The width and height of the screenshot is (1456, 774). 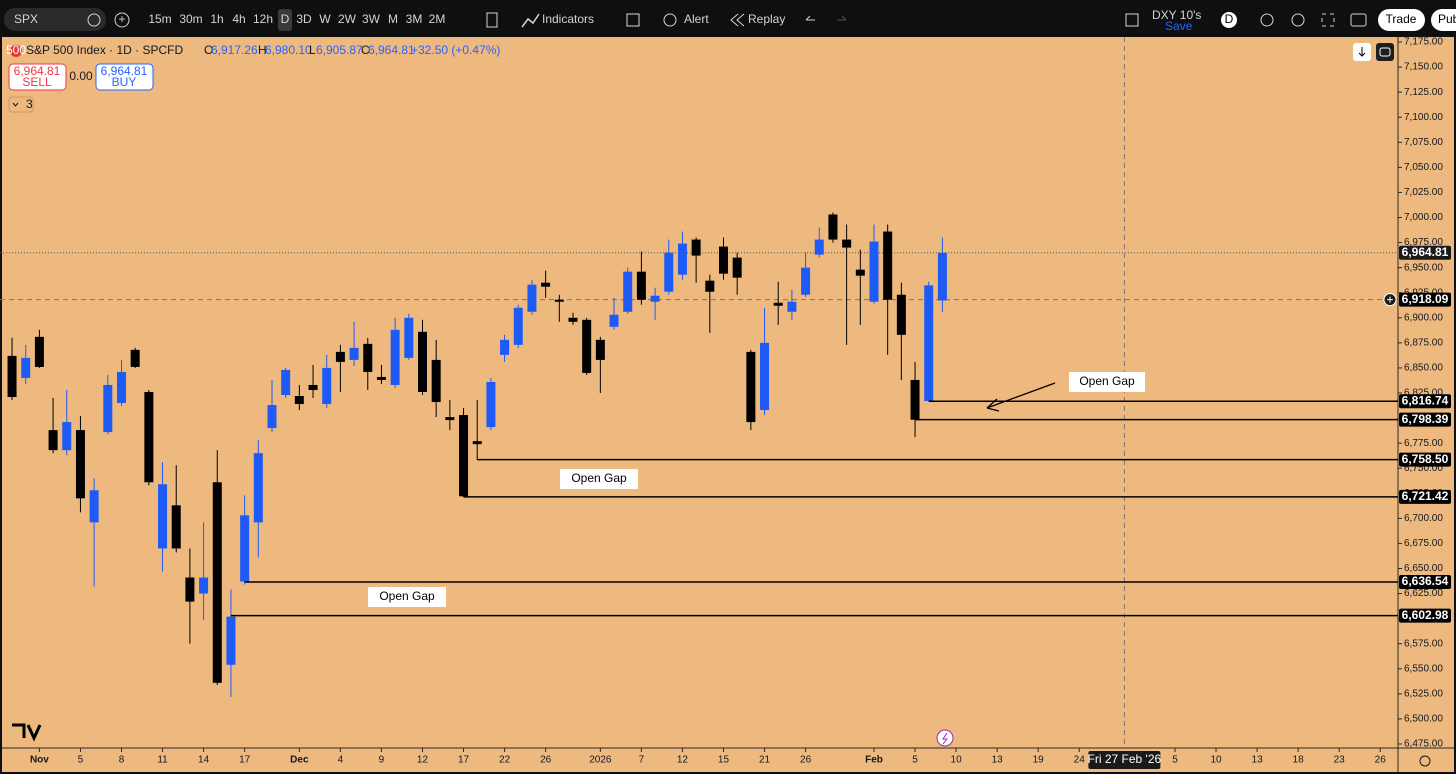 I want to click on x-tick-label: 4, so click(x=341, y=760).